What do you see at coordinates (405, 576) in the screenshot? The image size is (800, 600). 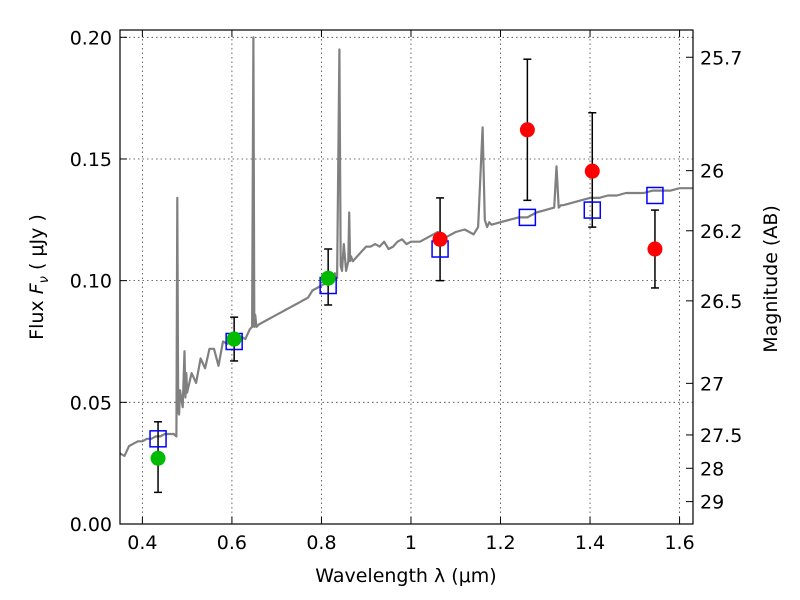 I see `x-axis-title: Wavelength λ (μm)` at bounding box center [405, 576].